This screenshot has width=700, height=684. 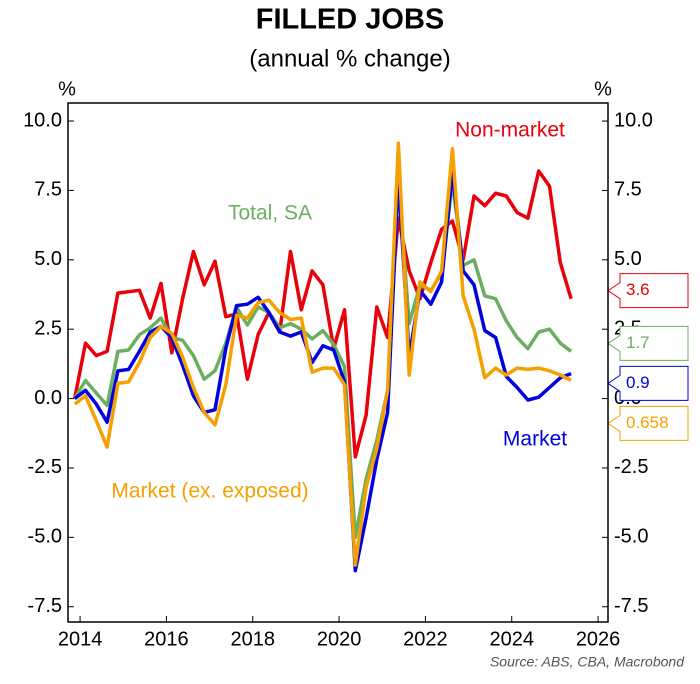 What do you see at coordinates (252, 639) in the screenshot?
I see `x-tick-label: 2018` at bounding box center [252, 639].